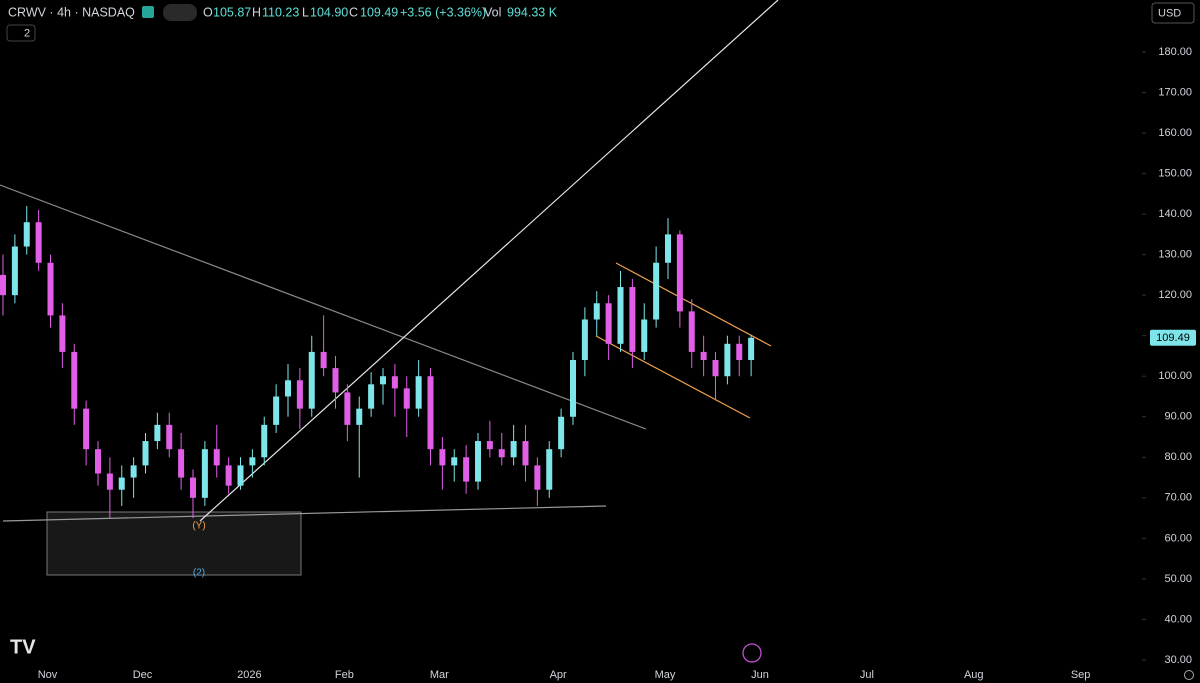 The height and width of the screenshot is (683, 1200). What do you see at coordinates (1178, 579) in the screenshot?
I see `y-tick-label: 50.00` at bounding box center [1178, 579].